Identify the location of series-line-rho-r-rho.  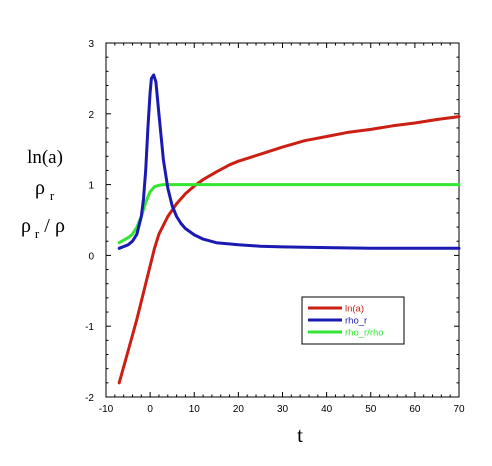
(289, 214).